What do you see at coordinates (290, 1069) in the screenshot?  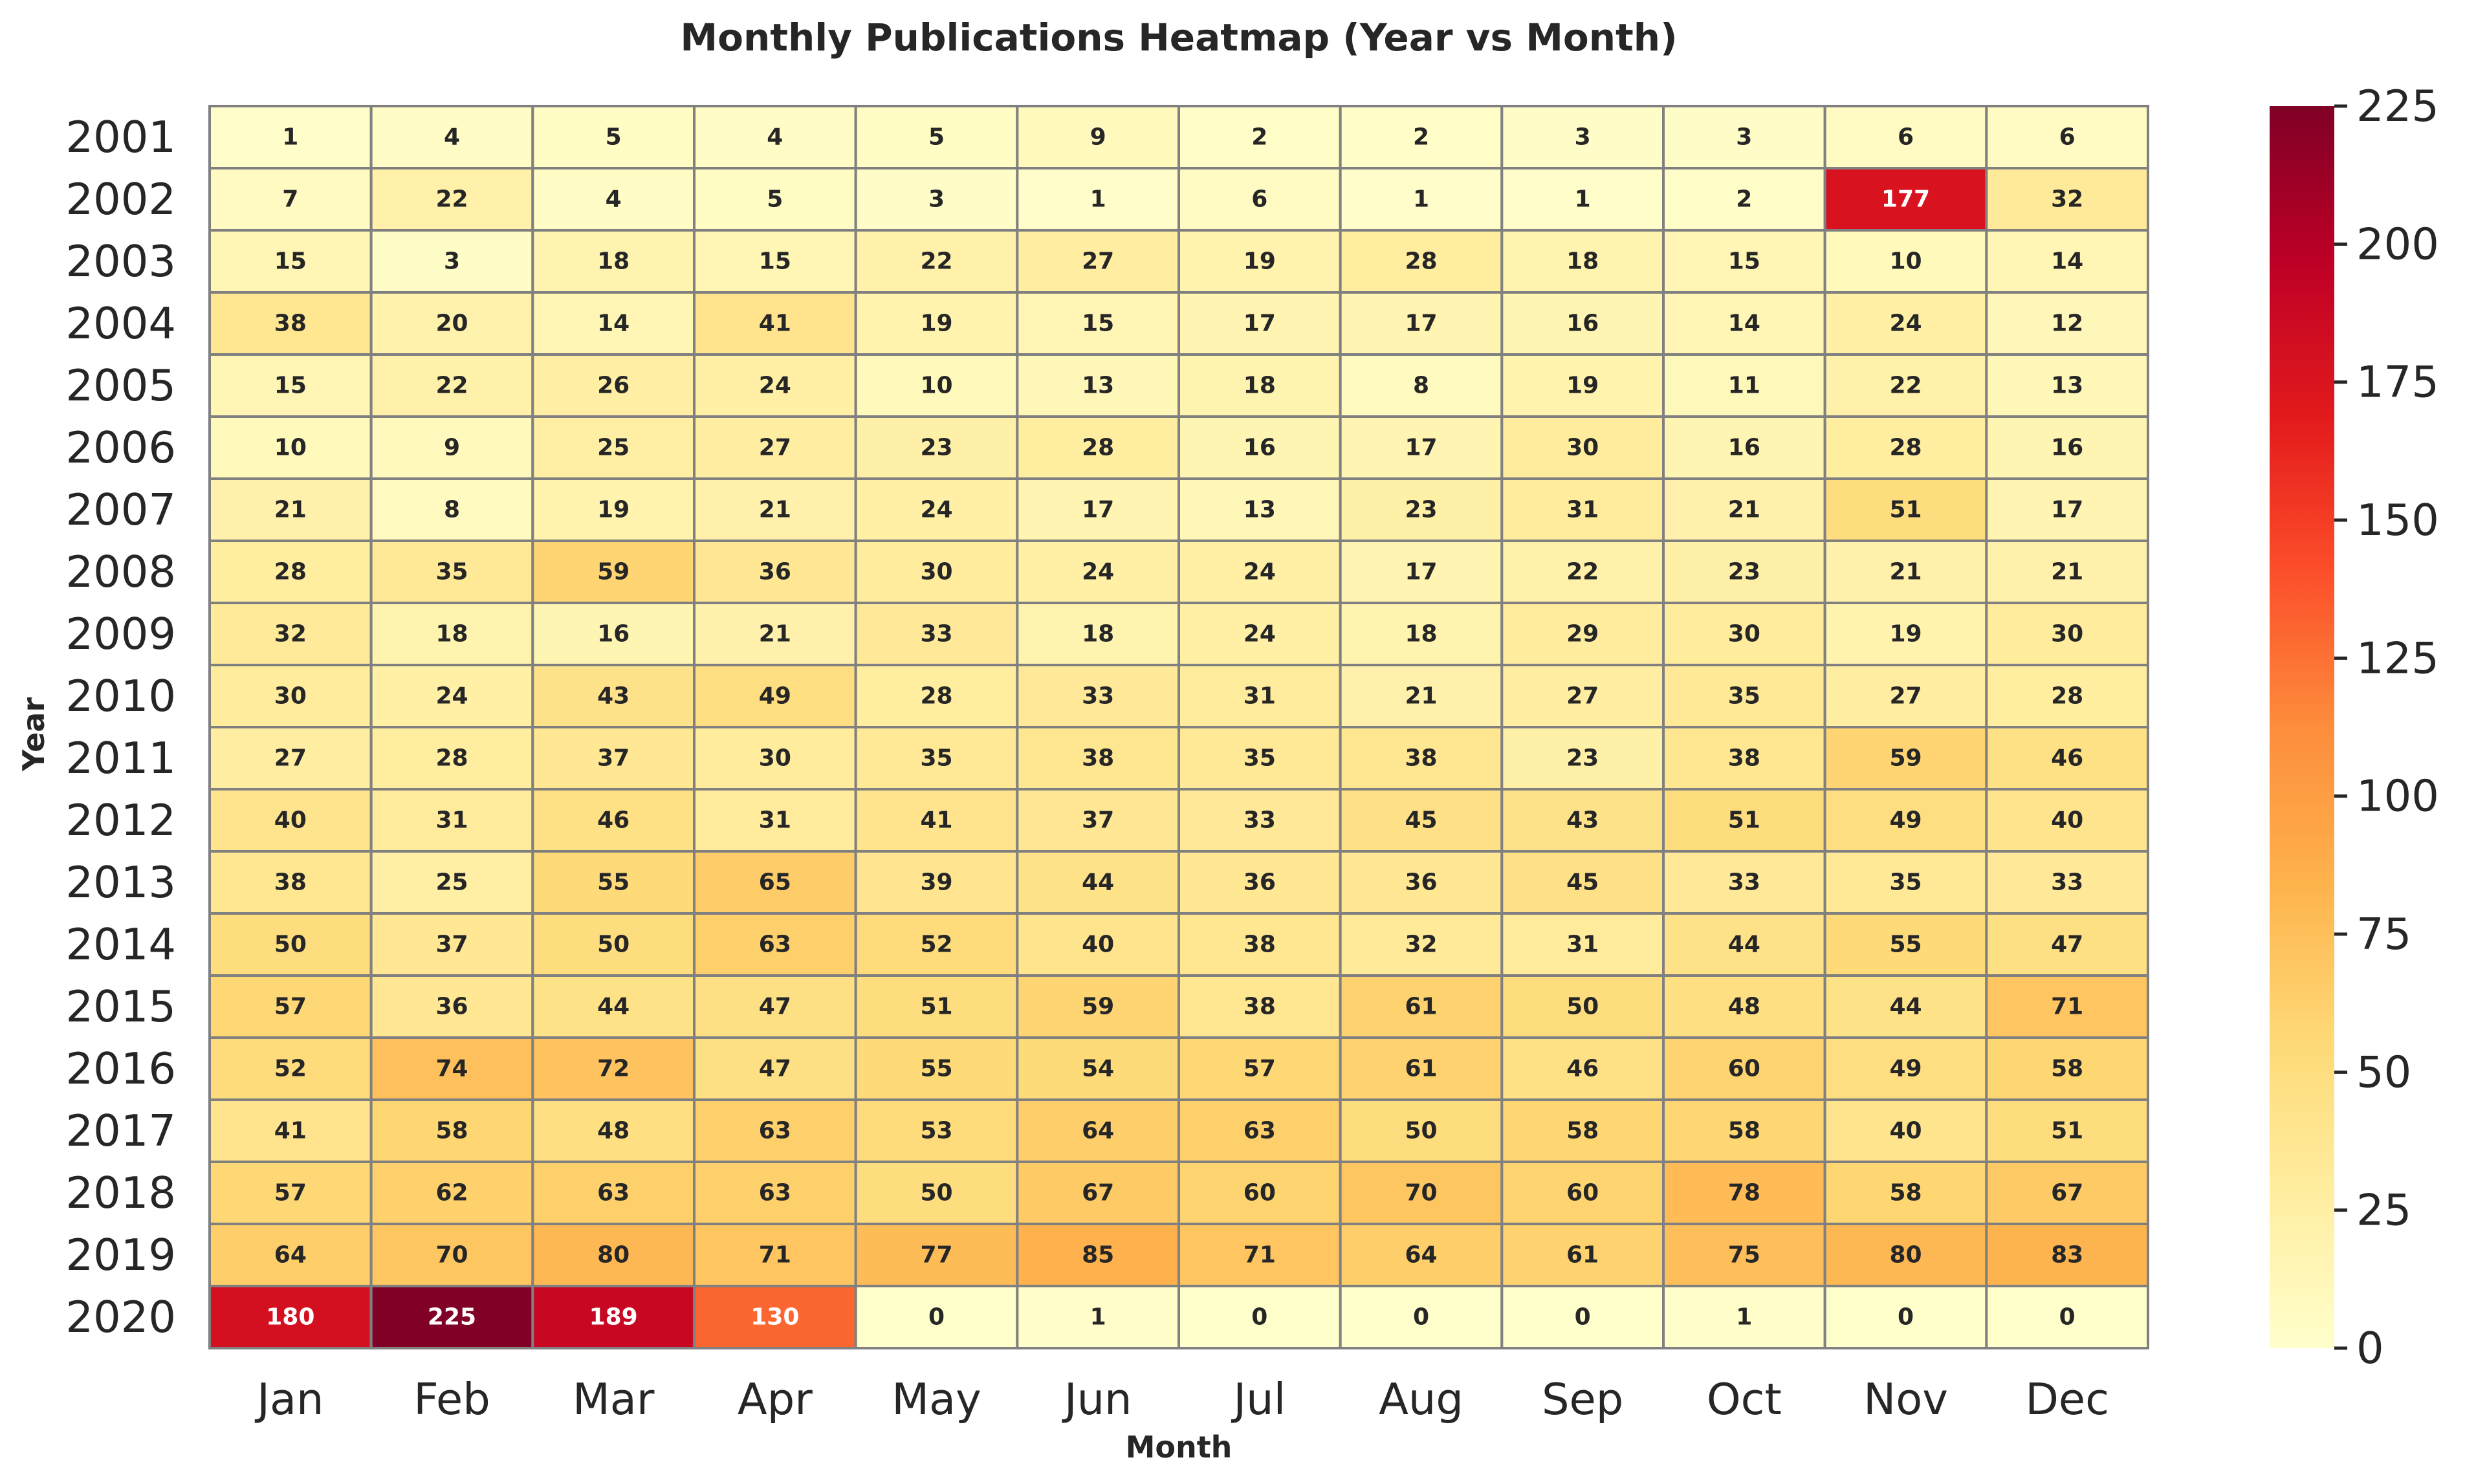 I see `heatmap-cell-value: 52` at bounding box center [290, 1069].